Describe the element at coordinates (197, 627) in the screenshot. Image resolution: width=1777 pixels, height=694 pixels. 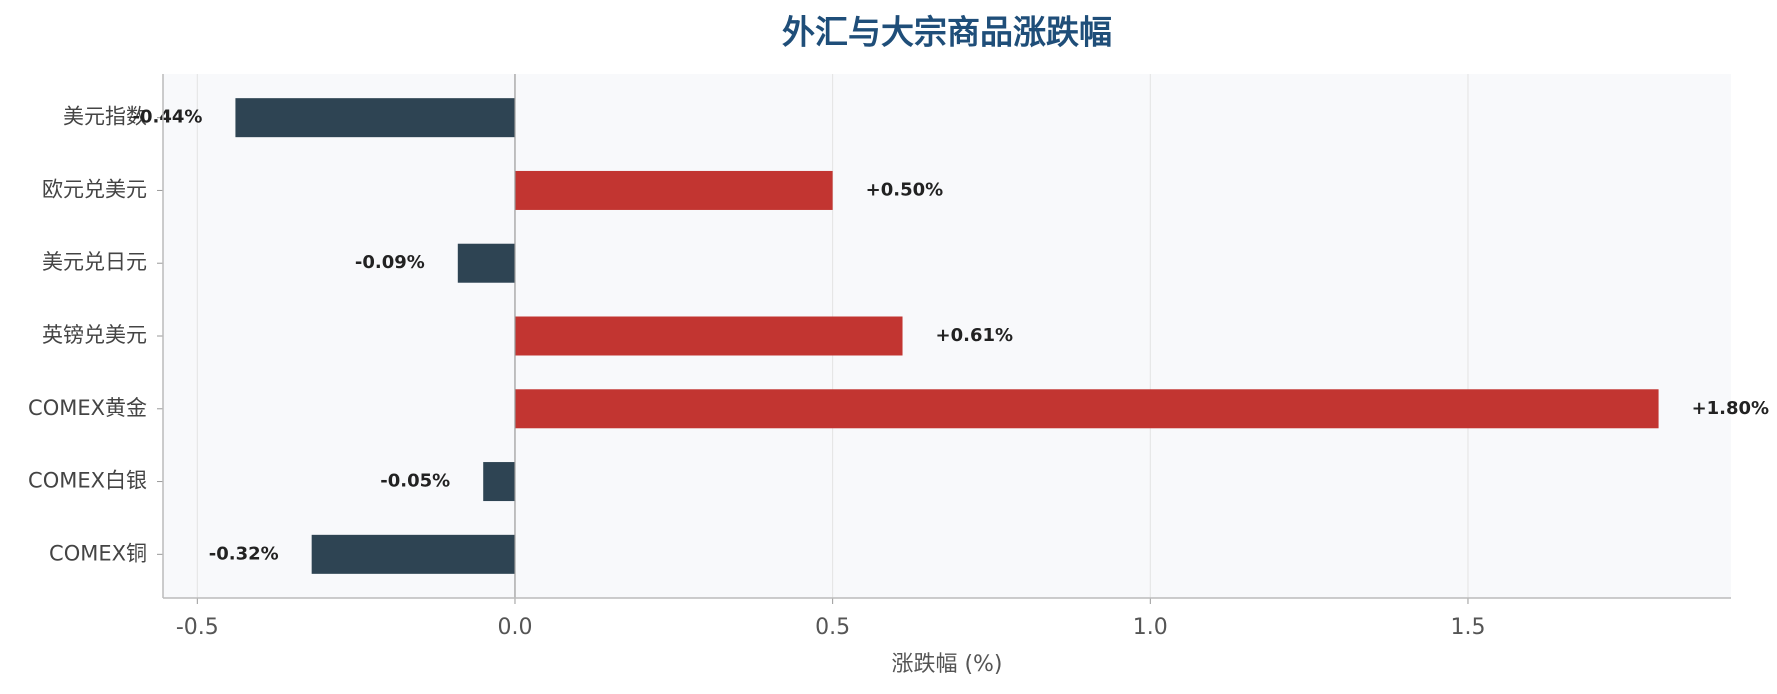
I see `x-tick-label: -0.5` at that location.